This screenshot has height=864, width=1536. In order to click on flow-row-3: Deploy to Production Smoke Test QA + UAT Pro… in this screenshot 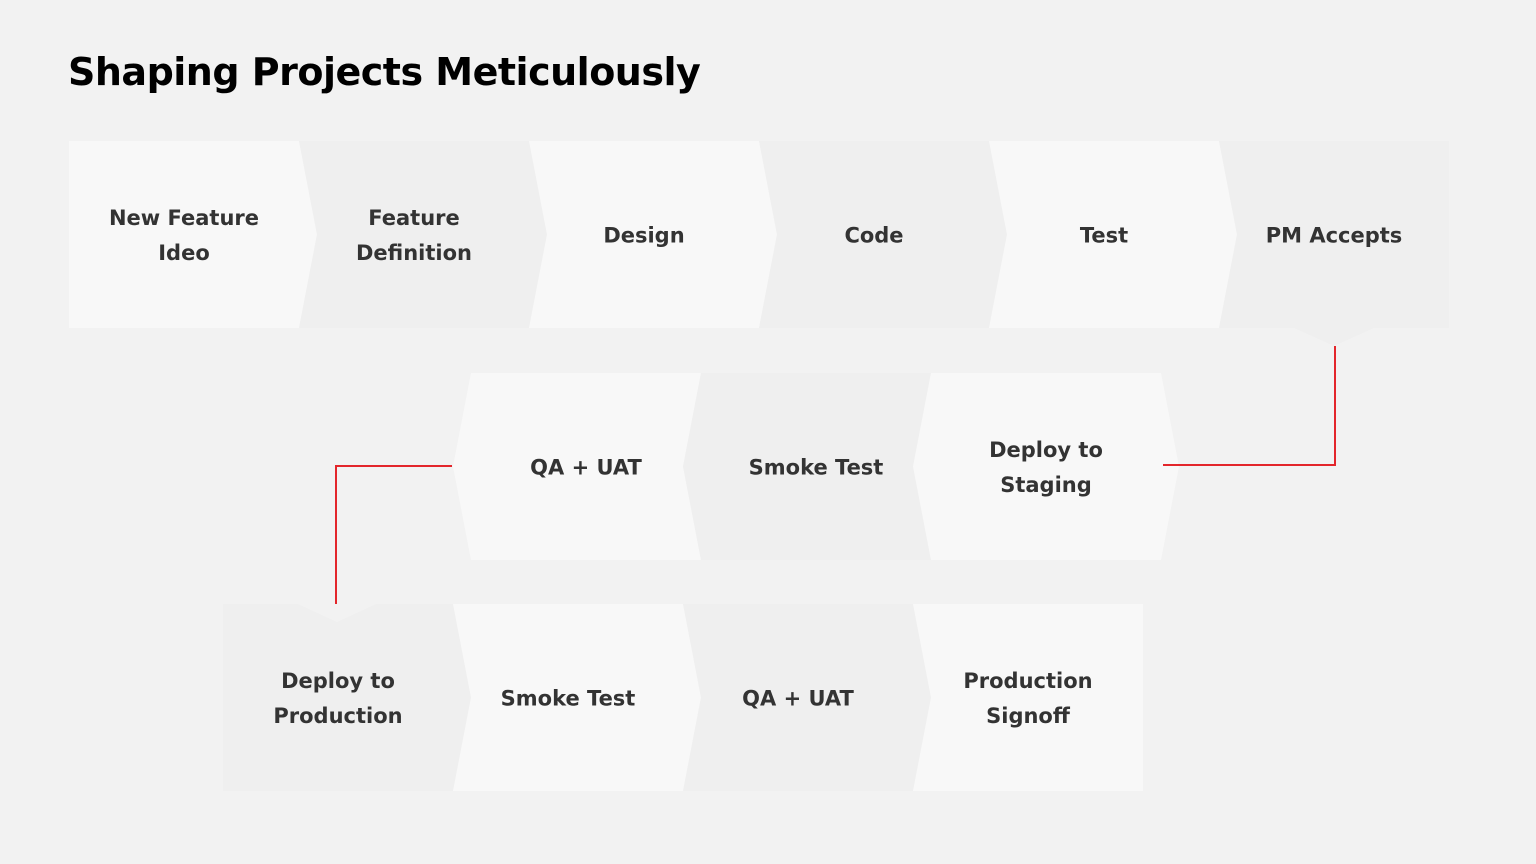, I will do `click(683, 697)`.